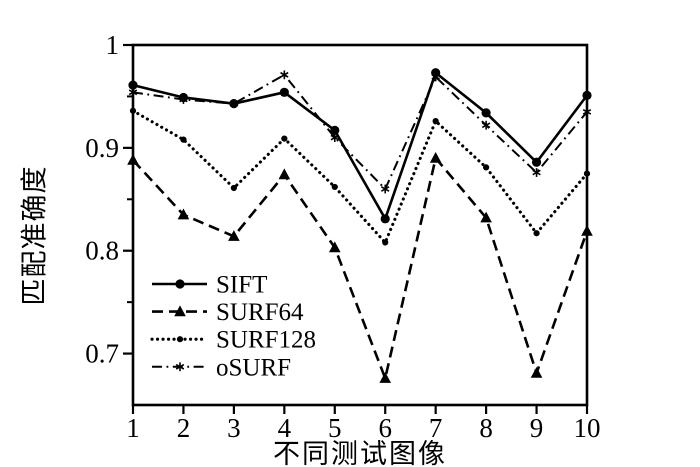 Image resolution: width=700 pixels, height=467 pixels. Describe the element at coordinates (102, 354) in the screenshot. I see `y-tick-label: 0.7` at that location.